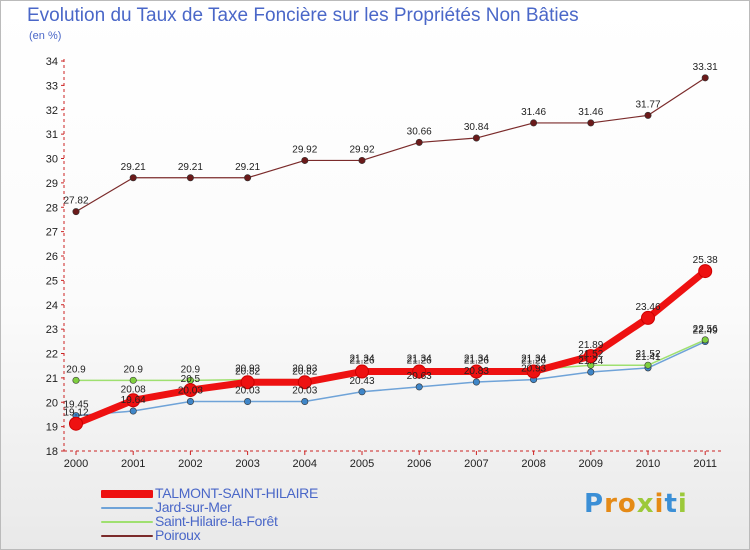 The image size is (750, 550). What do you see at coordinates (52, 330) in the screenshot?
I see `y-tick-label: 23` at bounding box center [52, 330].